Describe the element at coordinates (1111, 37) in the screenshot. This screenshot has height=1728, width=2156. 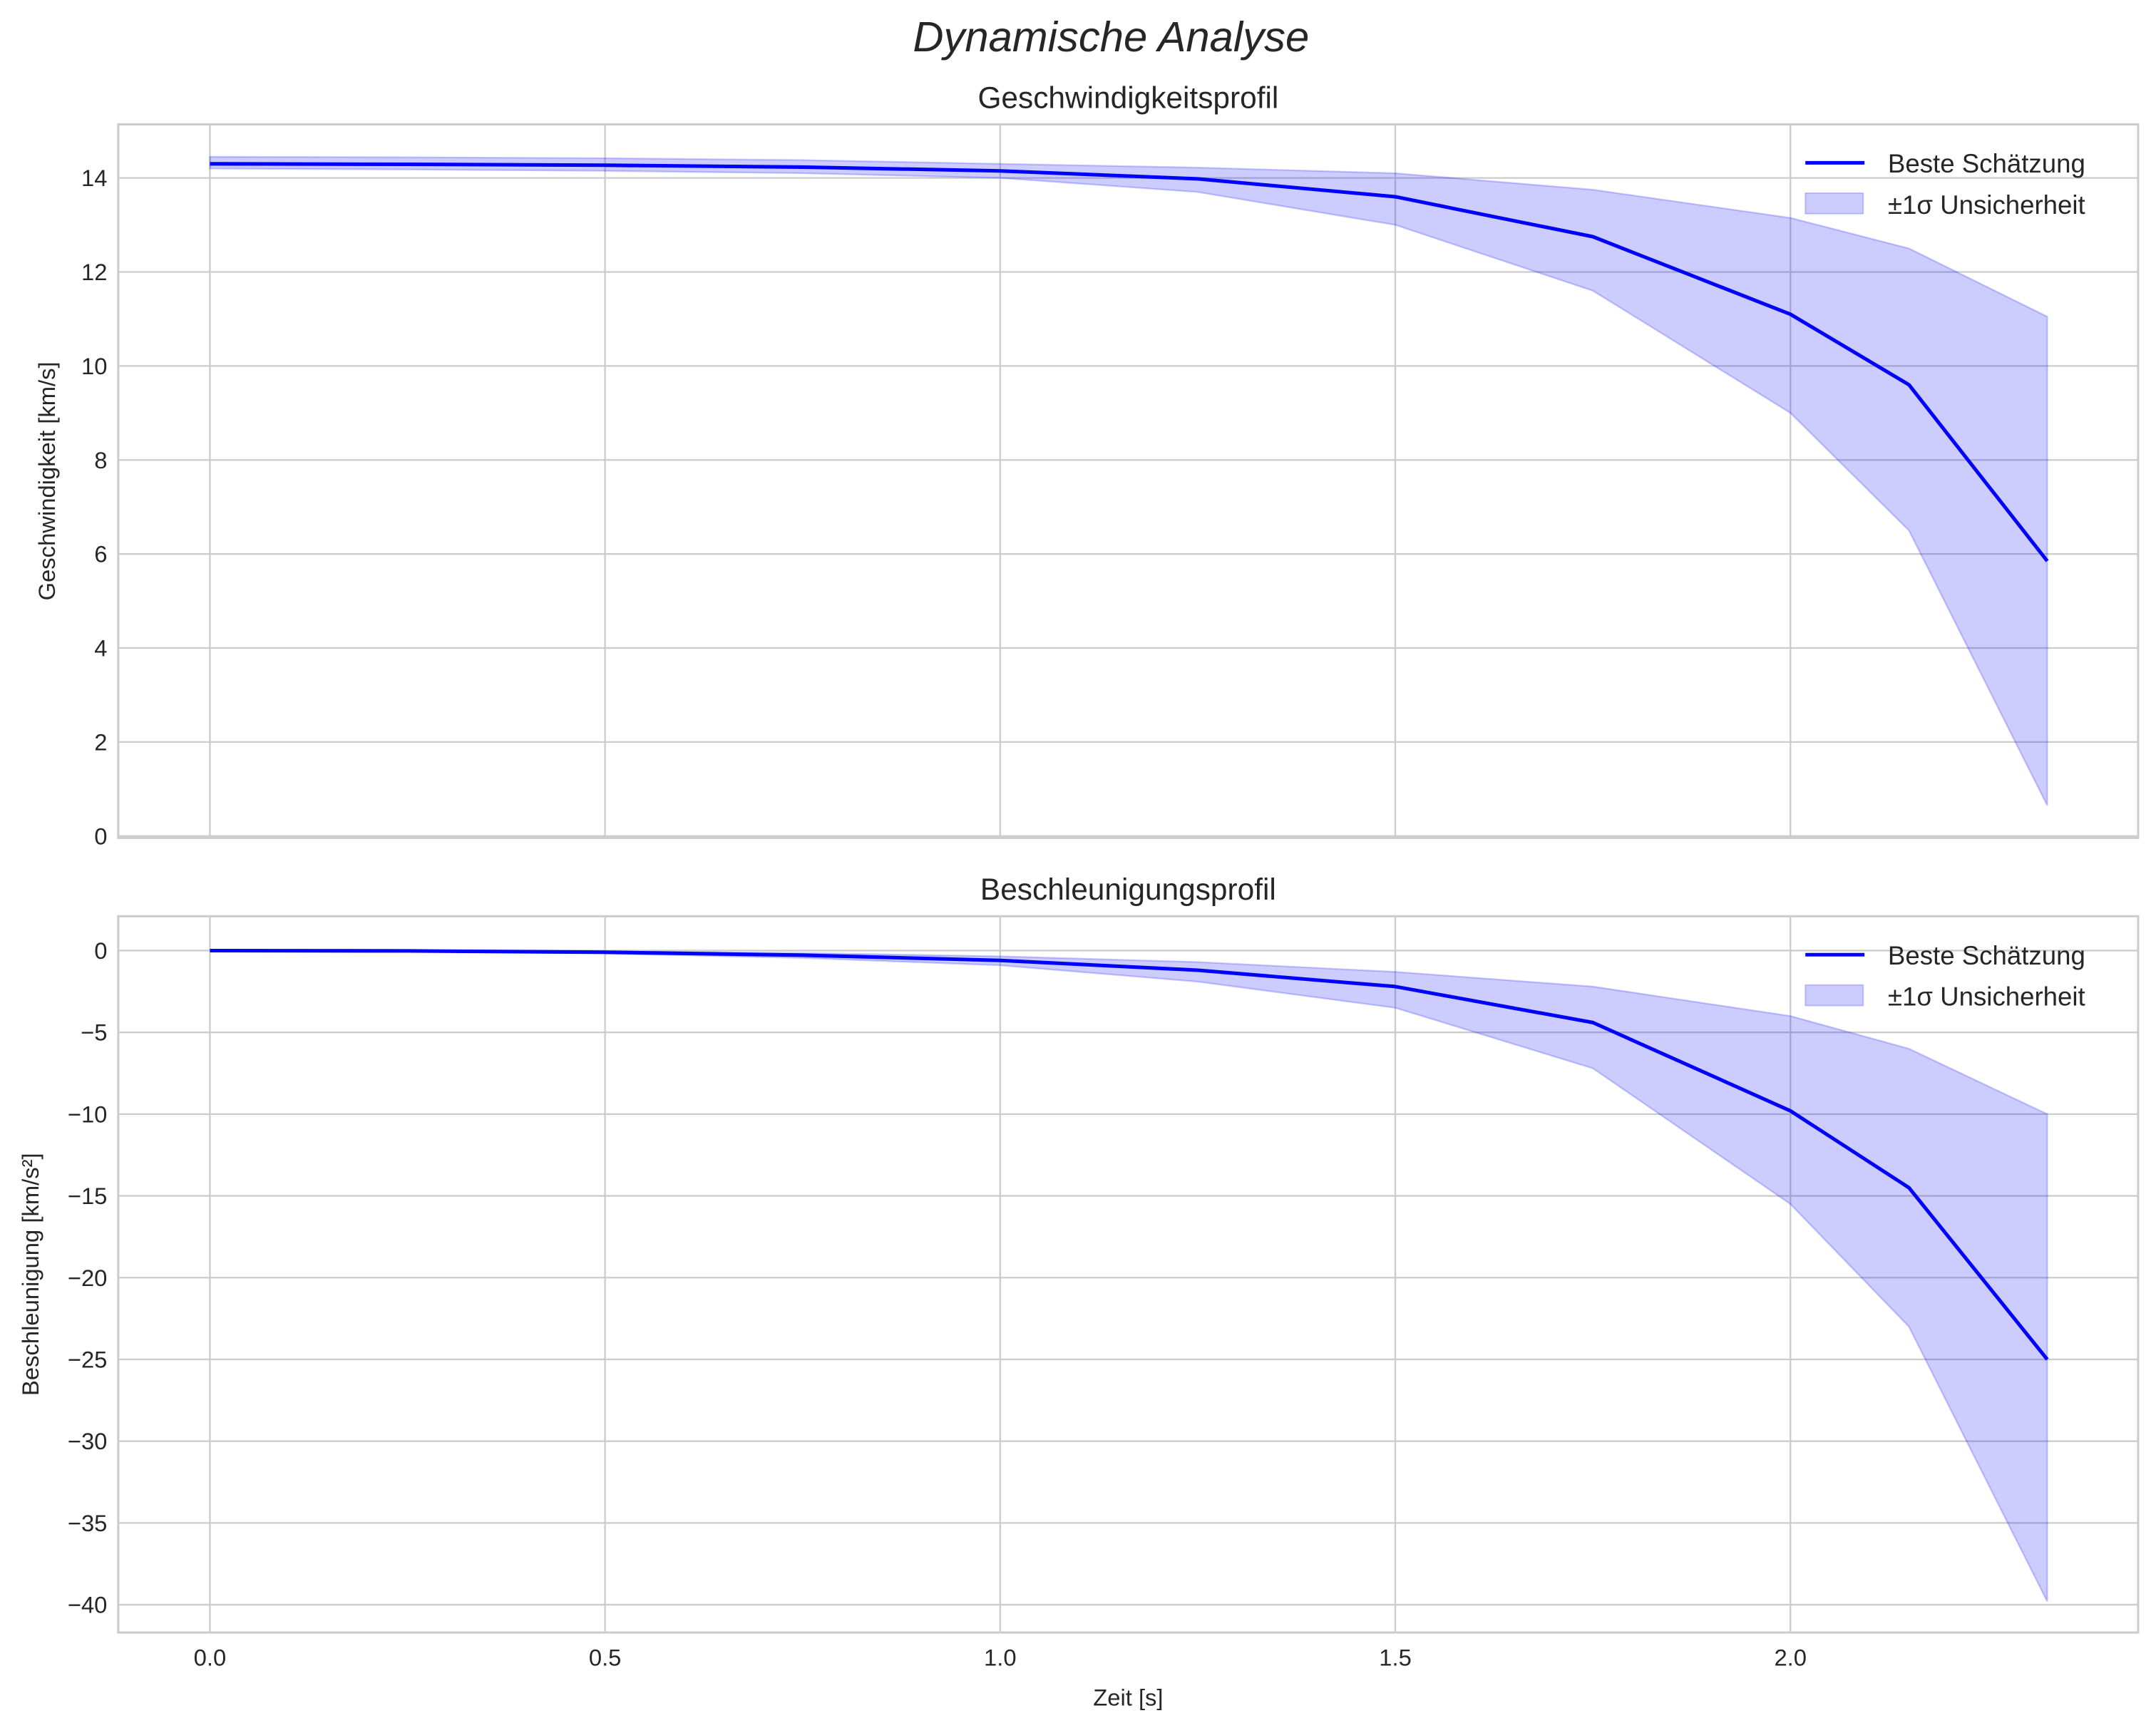
I see `figure-title: Dynamische Analyse` at that location.